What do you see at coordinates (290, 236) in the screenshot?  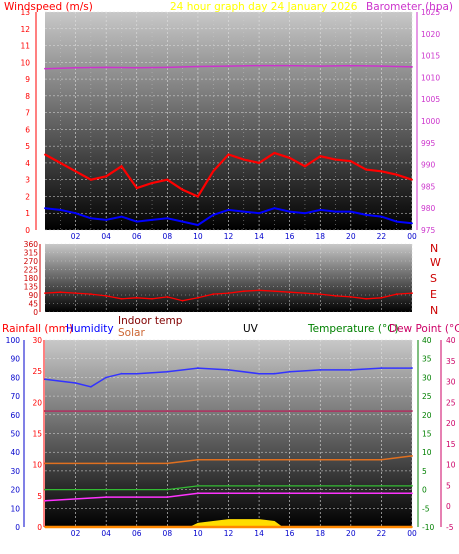 I see `p1-xtick-16: 16` at bounding box center [290, 236].